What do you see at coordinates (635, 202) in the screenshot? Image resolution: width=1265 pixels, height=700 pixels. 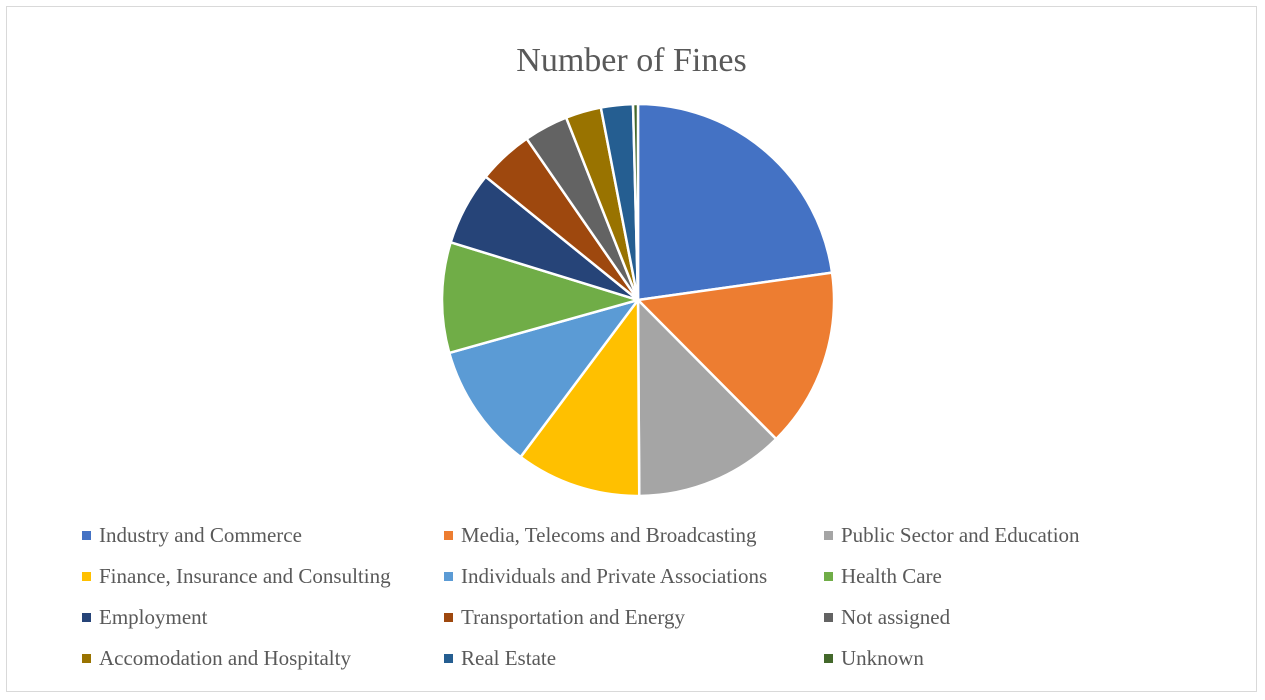 I see `pie-slice-unknown` at bounding box center [635, 202].